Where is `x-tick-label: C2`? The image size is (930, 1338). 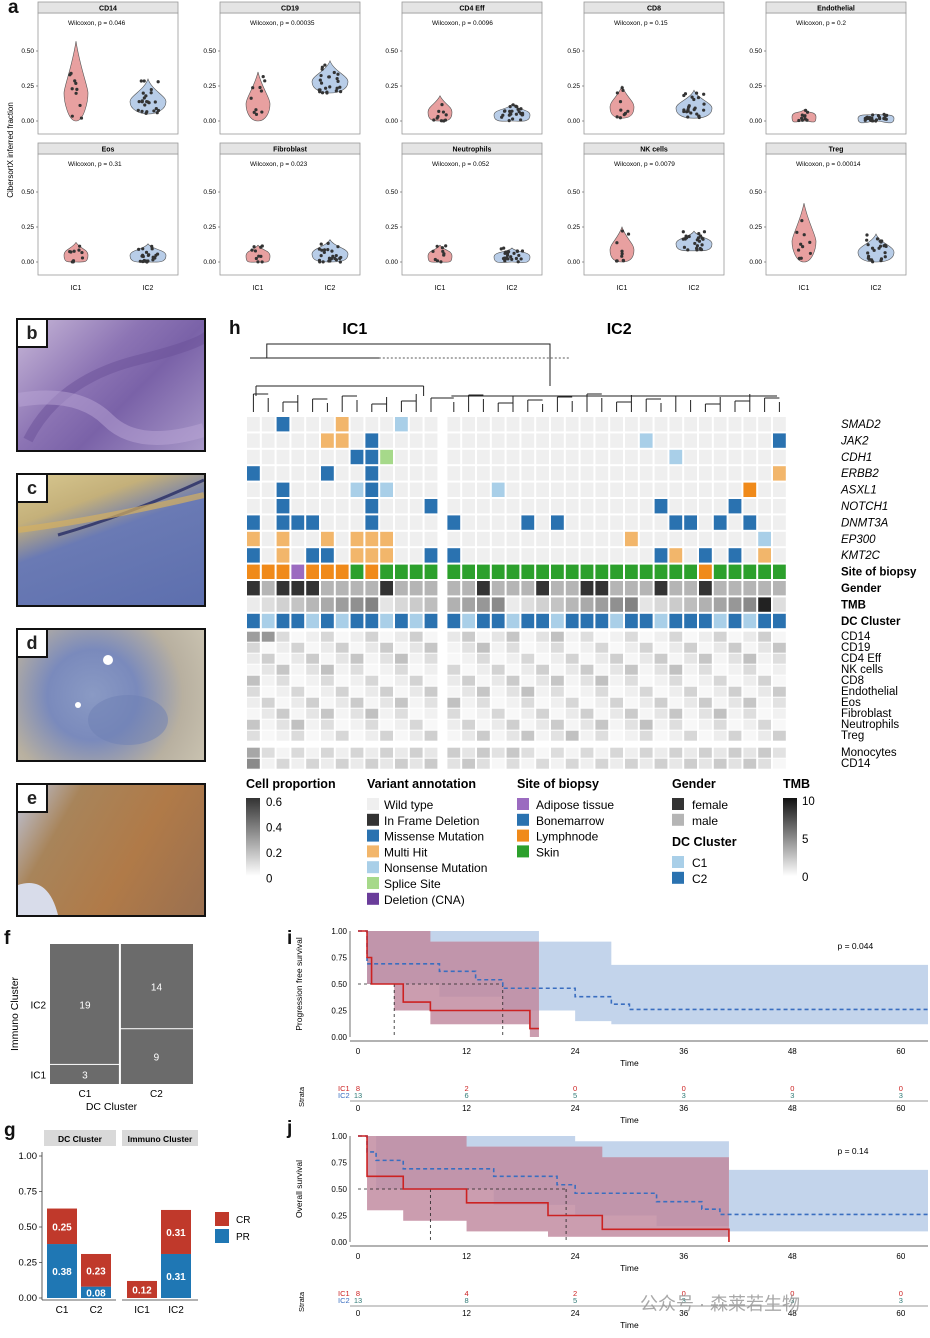
x-tick-label: C2 is located at coordinates (156, 1094).